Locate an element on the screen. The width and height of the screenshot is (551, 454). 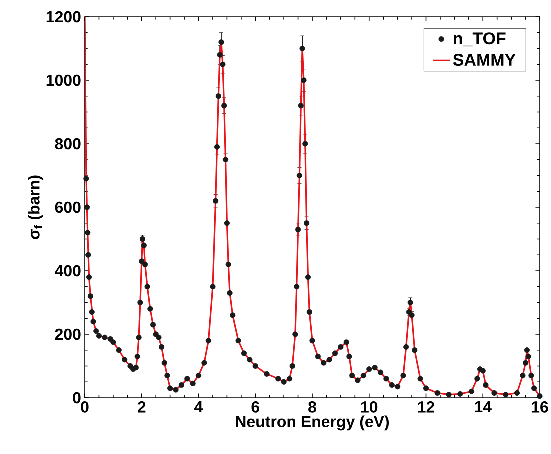
y-tick-label: 800 is located at coordinates (68, 144).